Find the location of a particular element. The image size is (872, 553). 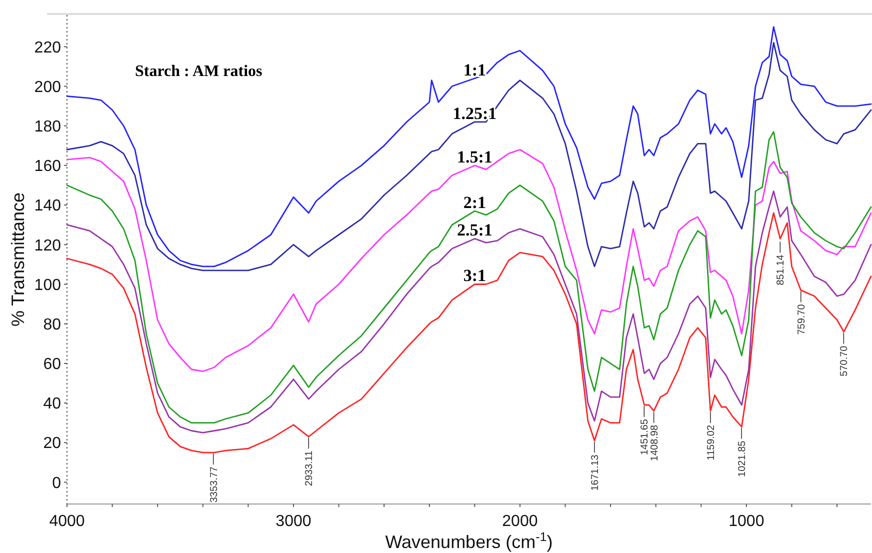

series-label: 2:1 is located at coordinates (474, 202).